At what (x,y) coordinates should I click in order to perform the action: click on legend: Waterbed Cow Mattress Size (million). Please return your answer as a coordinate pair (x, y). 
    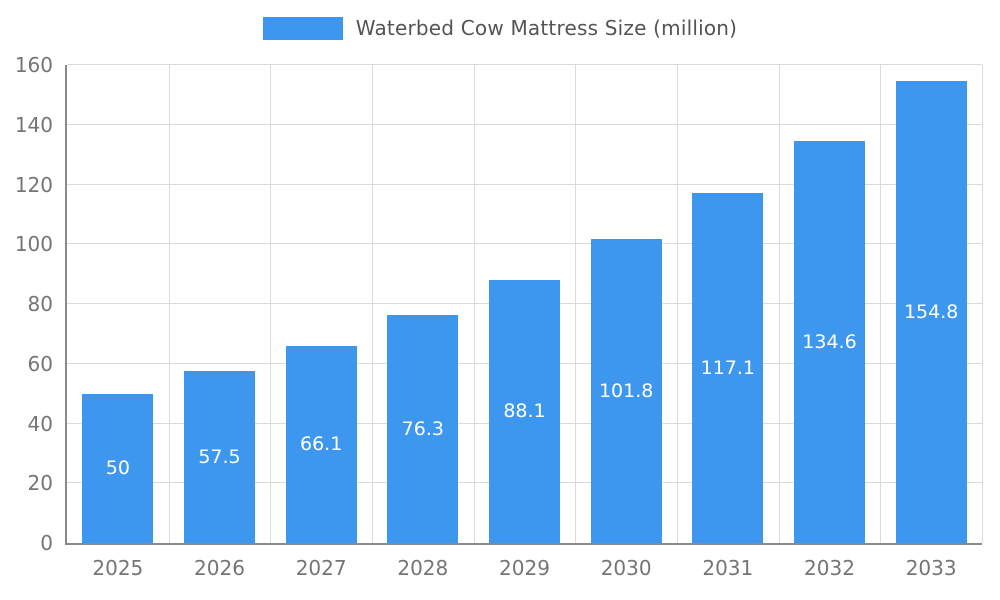
    Looking at the image, I should click on (500, 28).